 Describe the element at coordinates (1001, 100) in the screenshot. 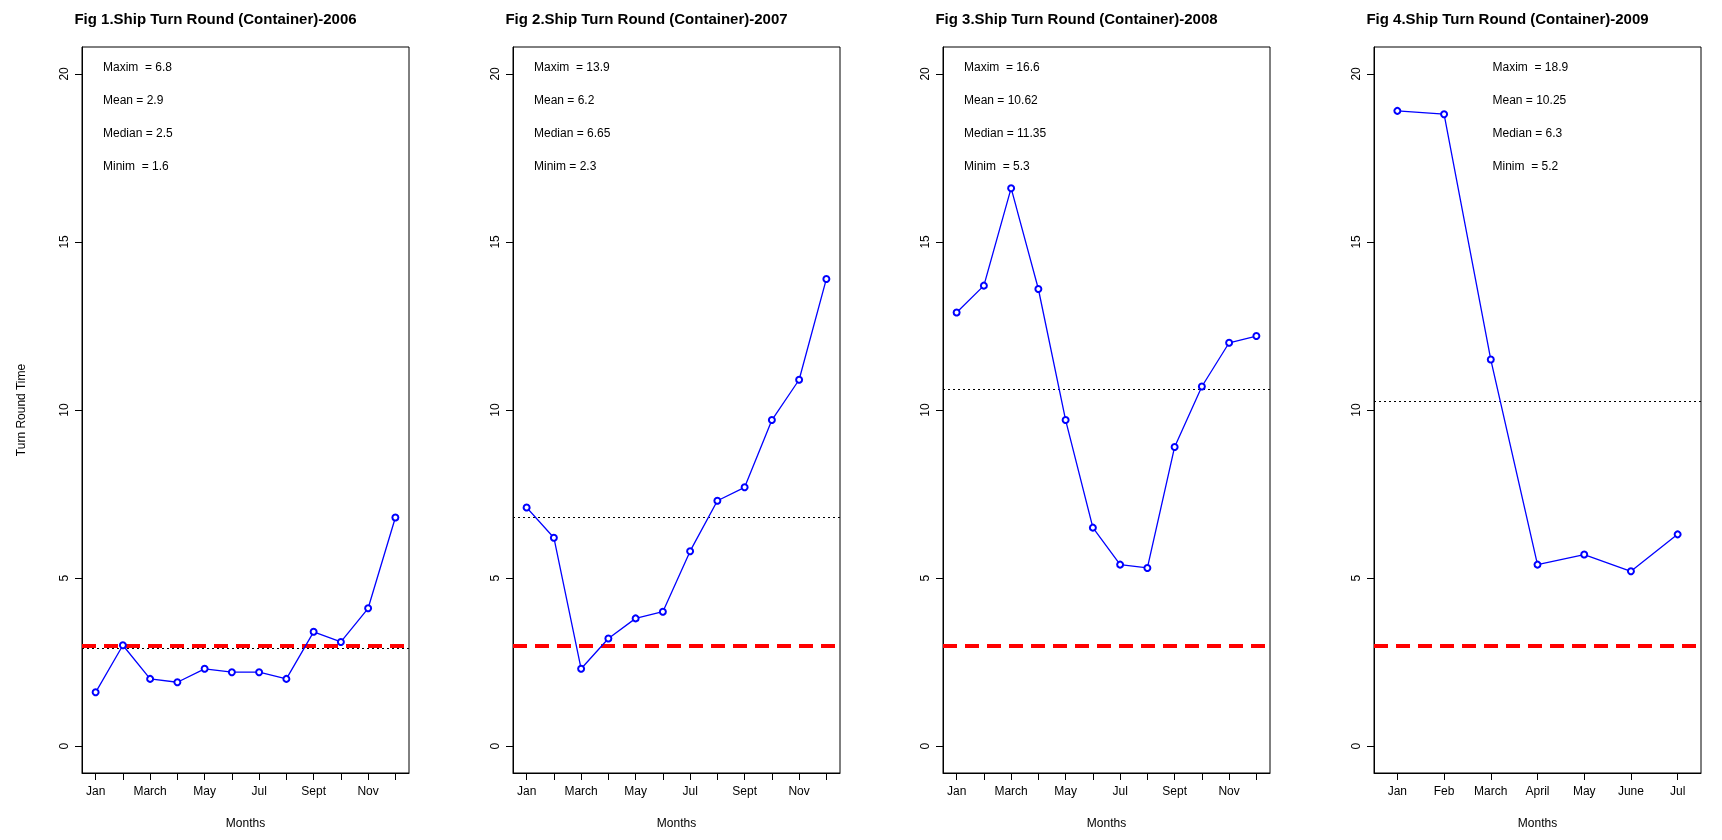

I see `annotation: Mean = 10.62` at that location.